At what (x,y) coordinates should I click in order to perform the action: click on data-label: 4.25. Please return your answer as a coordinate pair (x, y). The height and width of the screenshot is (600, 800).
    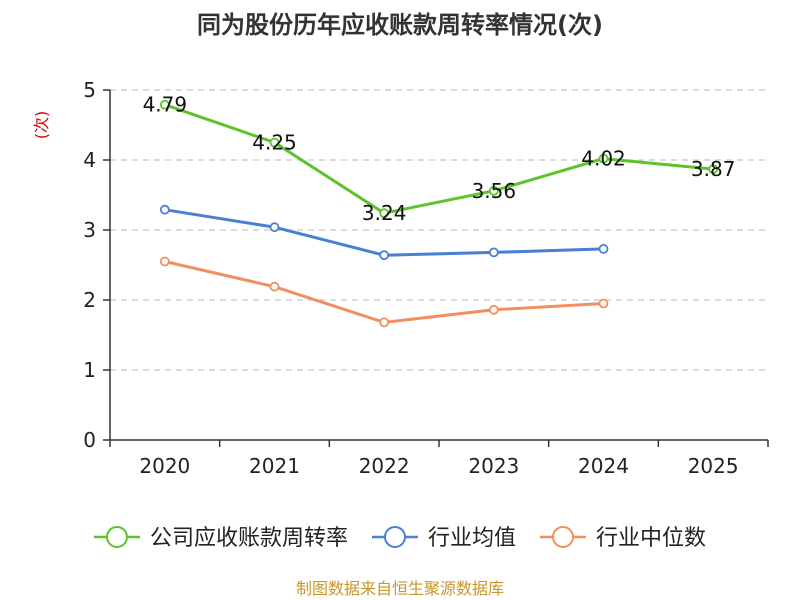
    Looking at the image, I should click on (274, 143).